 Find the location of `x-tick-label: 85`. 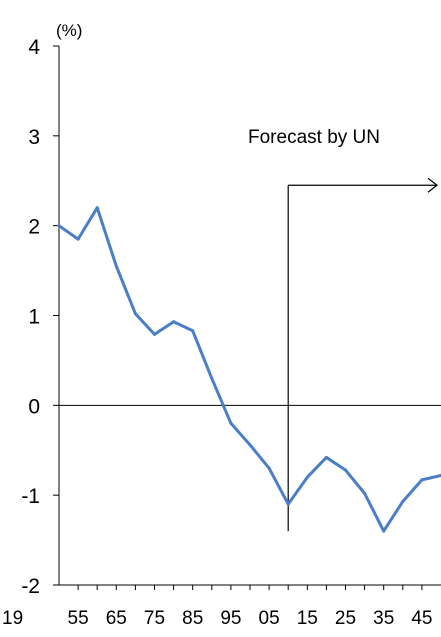

x-tick-label: 85 is located at coordinates (192, 618).